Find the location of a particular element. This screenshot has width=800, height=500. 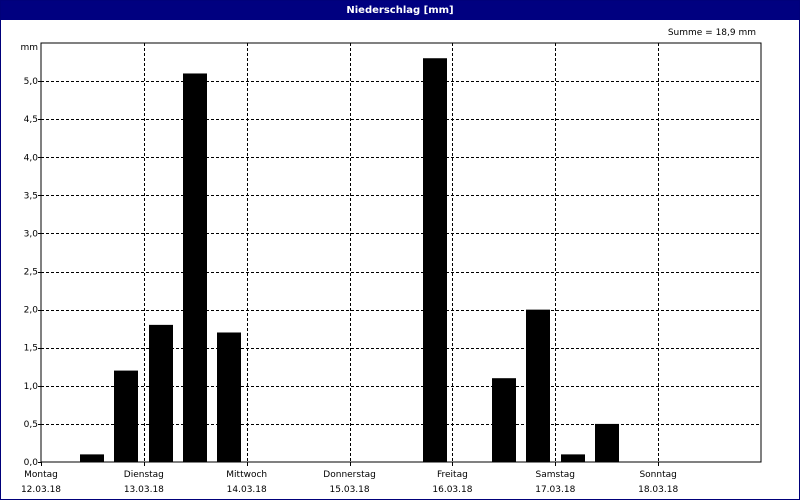

y-tick-label: 1,5 is located at coordinates (31, 349).